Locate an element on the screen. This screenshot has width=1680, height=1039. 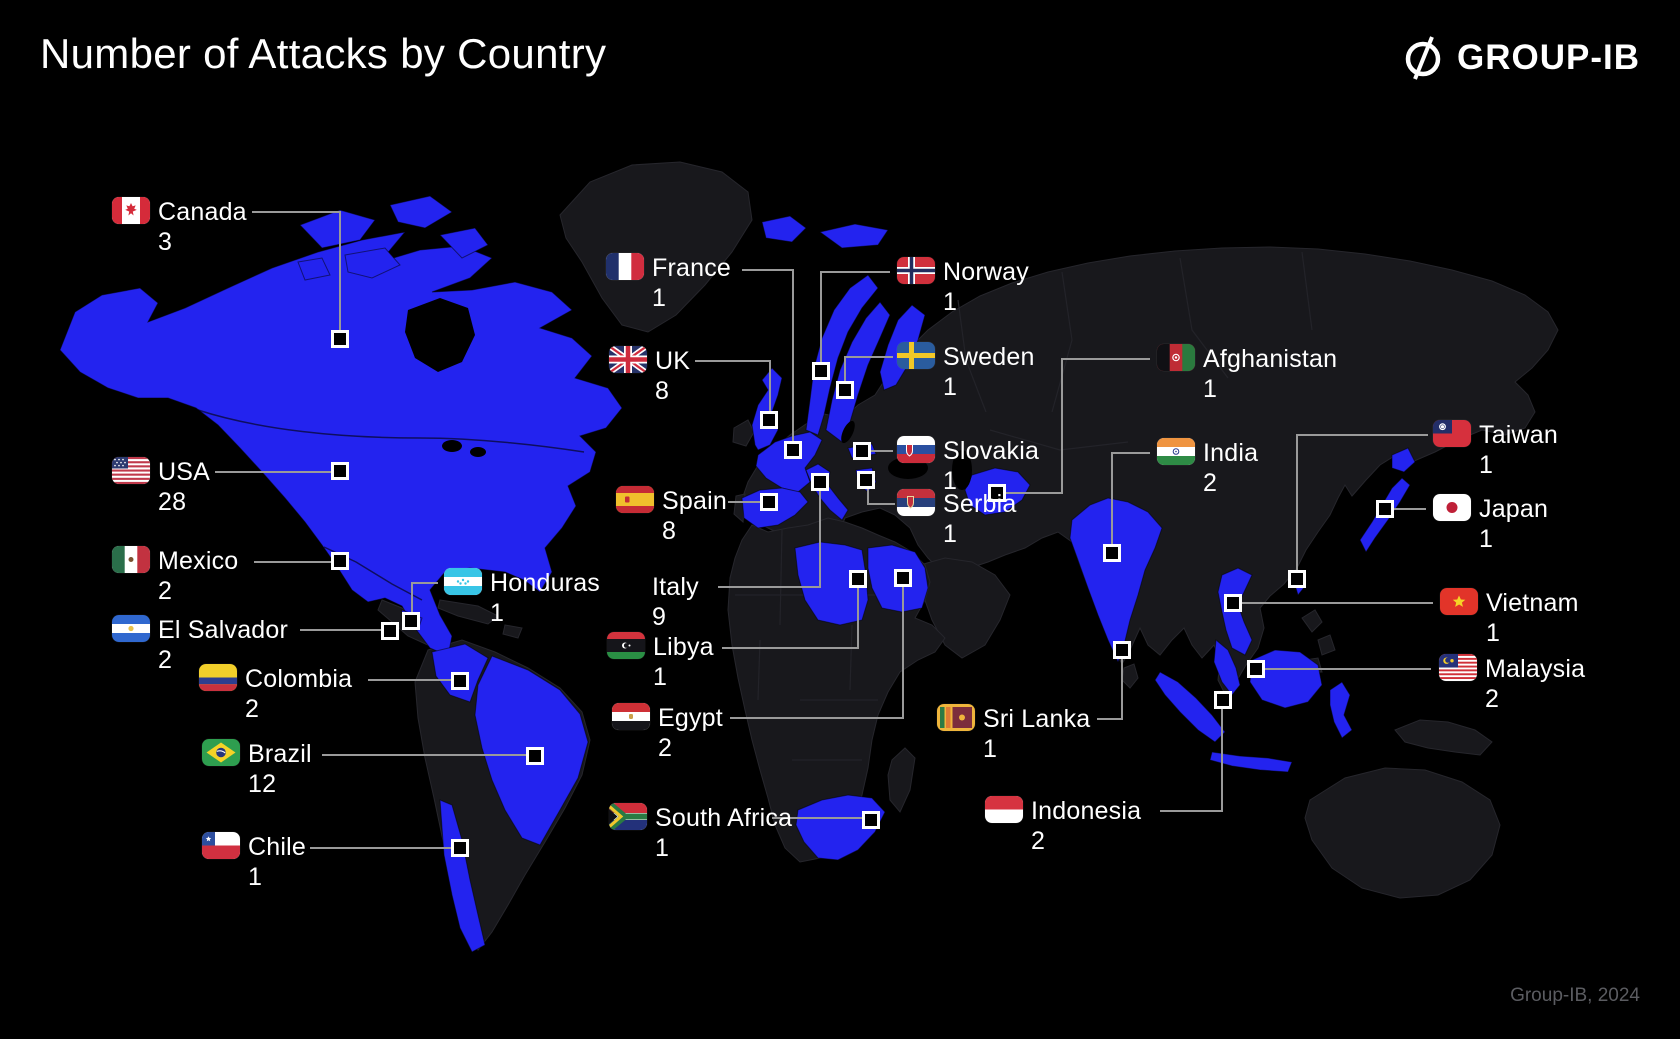
country-name: Taiwan is located at coordinates (1519, 435).